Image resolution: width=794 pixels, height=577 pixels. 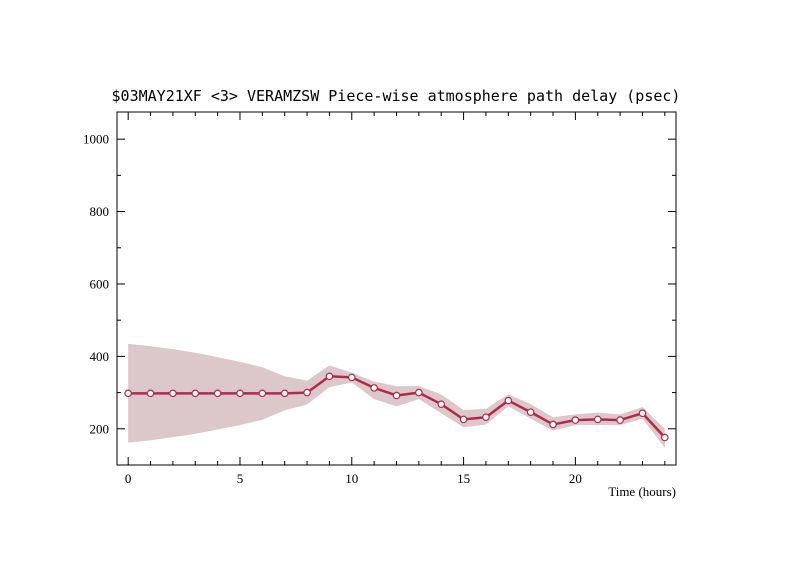 I want to click on x-tick-label: 0, so click(x=128, y=478).